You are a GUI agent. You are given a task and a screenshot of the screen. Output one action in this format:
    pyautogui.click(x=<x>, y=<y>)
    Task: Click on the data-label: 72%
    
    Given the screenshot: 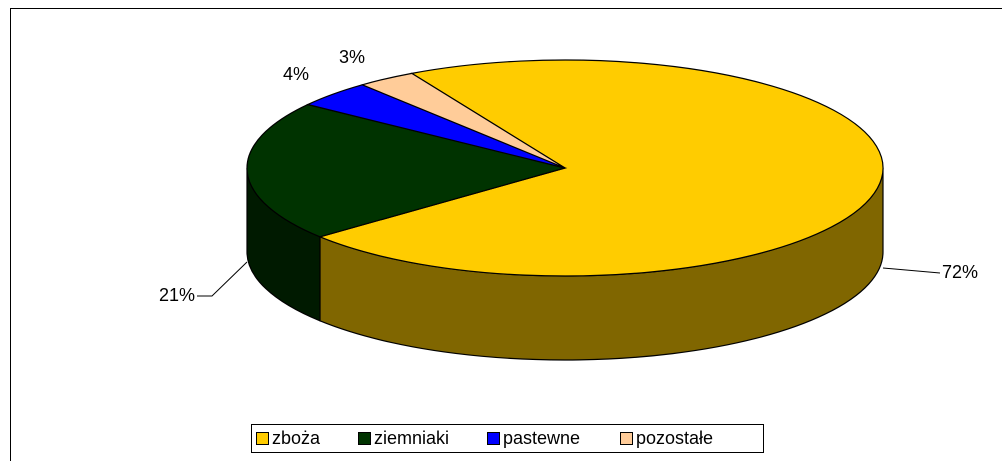 What is the action you would take?
    pyautogui.click(x=960, y=272)
    